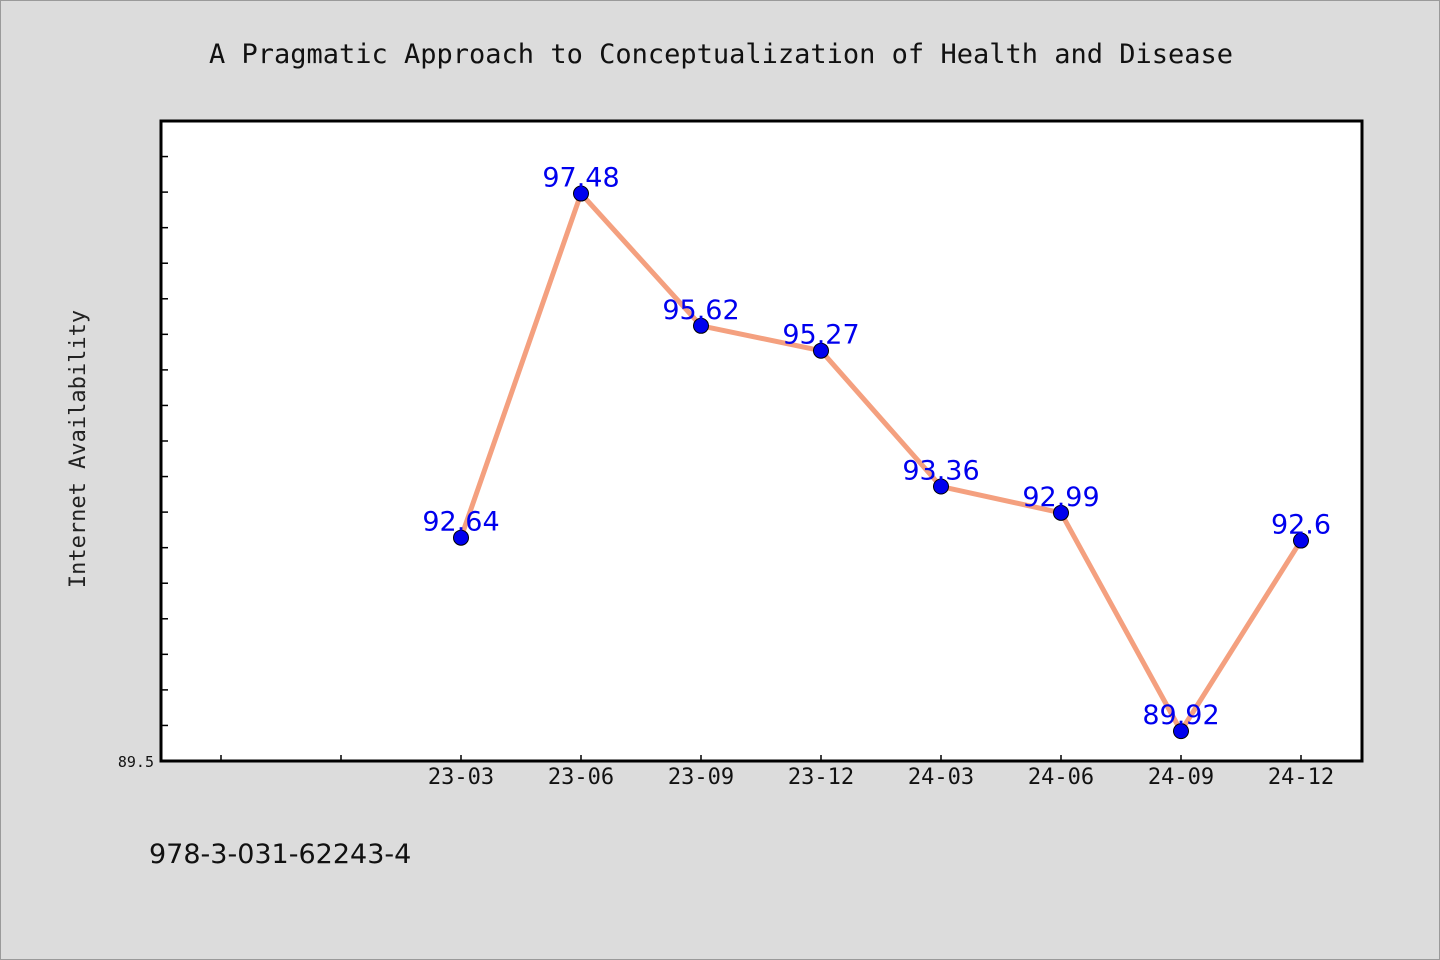 The image size is (1440, 960). What do you see at coordinates (581, 777) in the screenshot?
I see `x-tick-label: 23-06` at bounding box center [581, 777].